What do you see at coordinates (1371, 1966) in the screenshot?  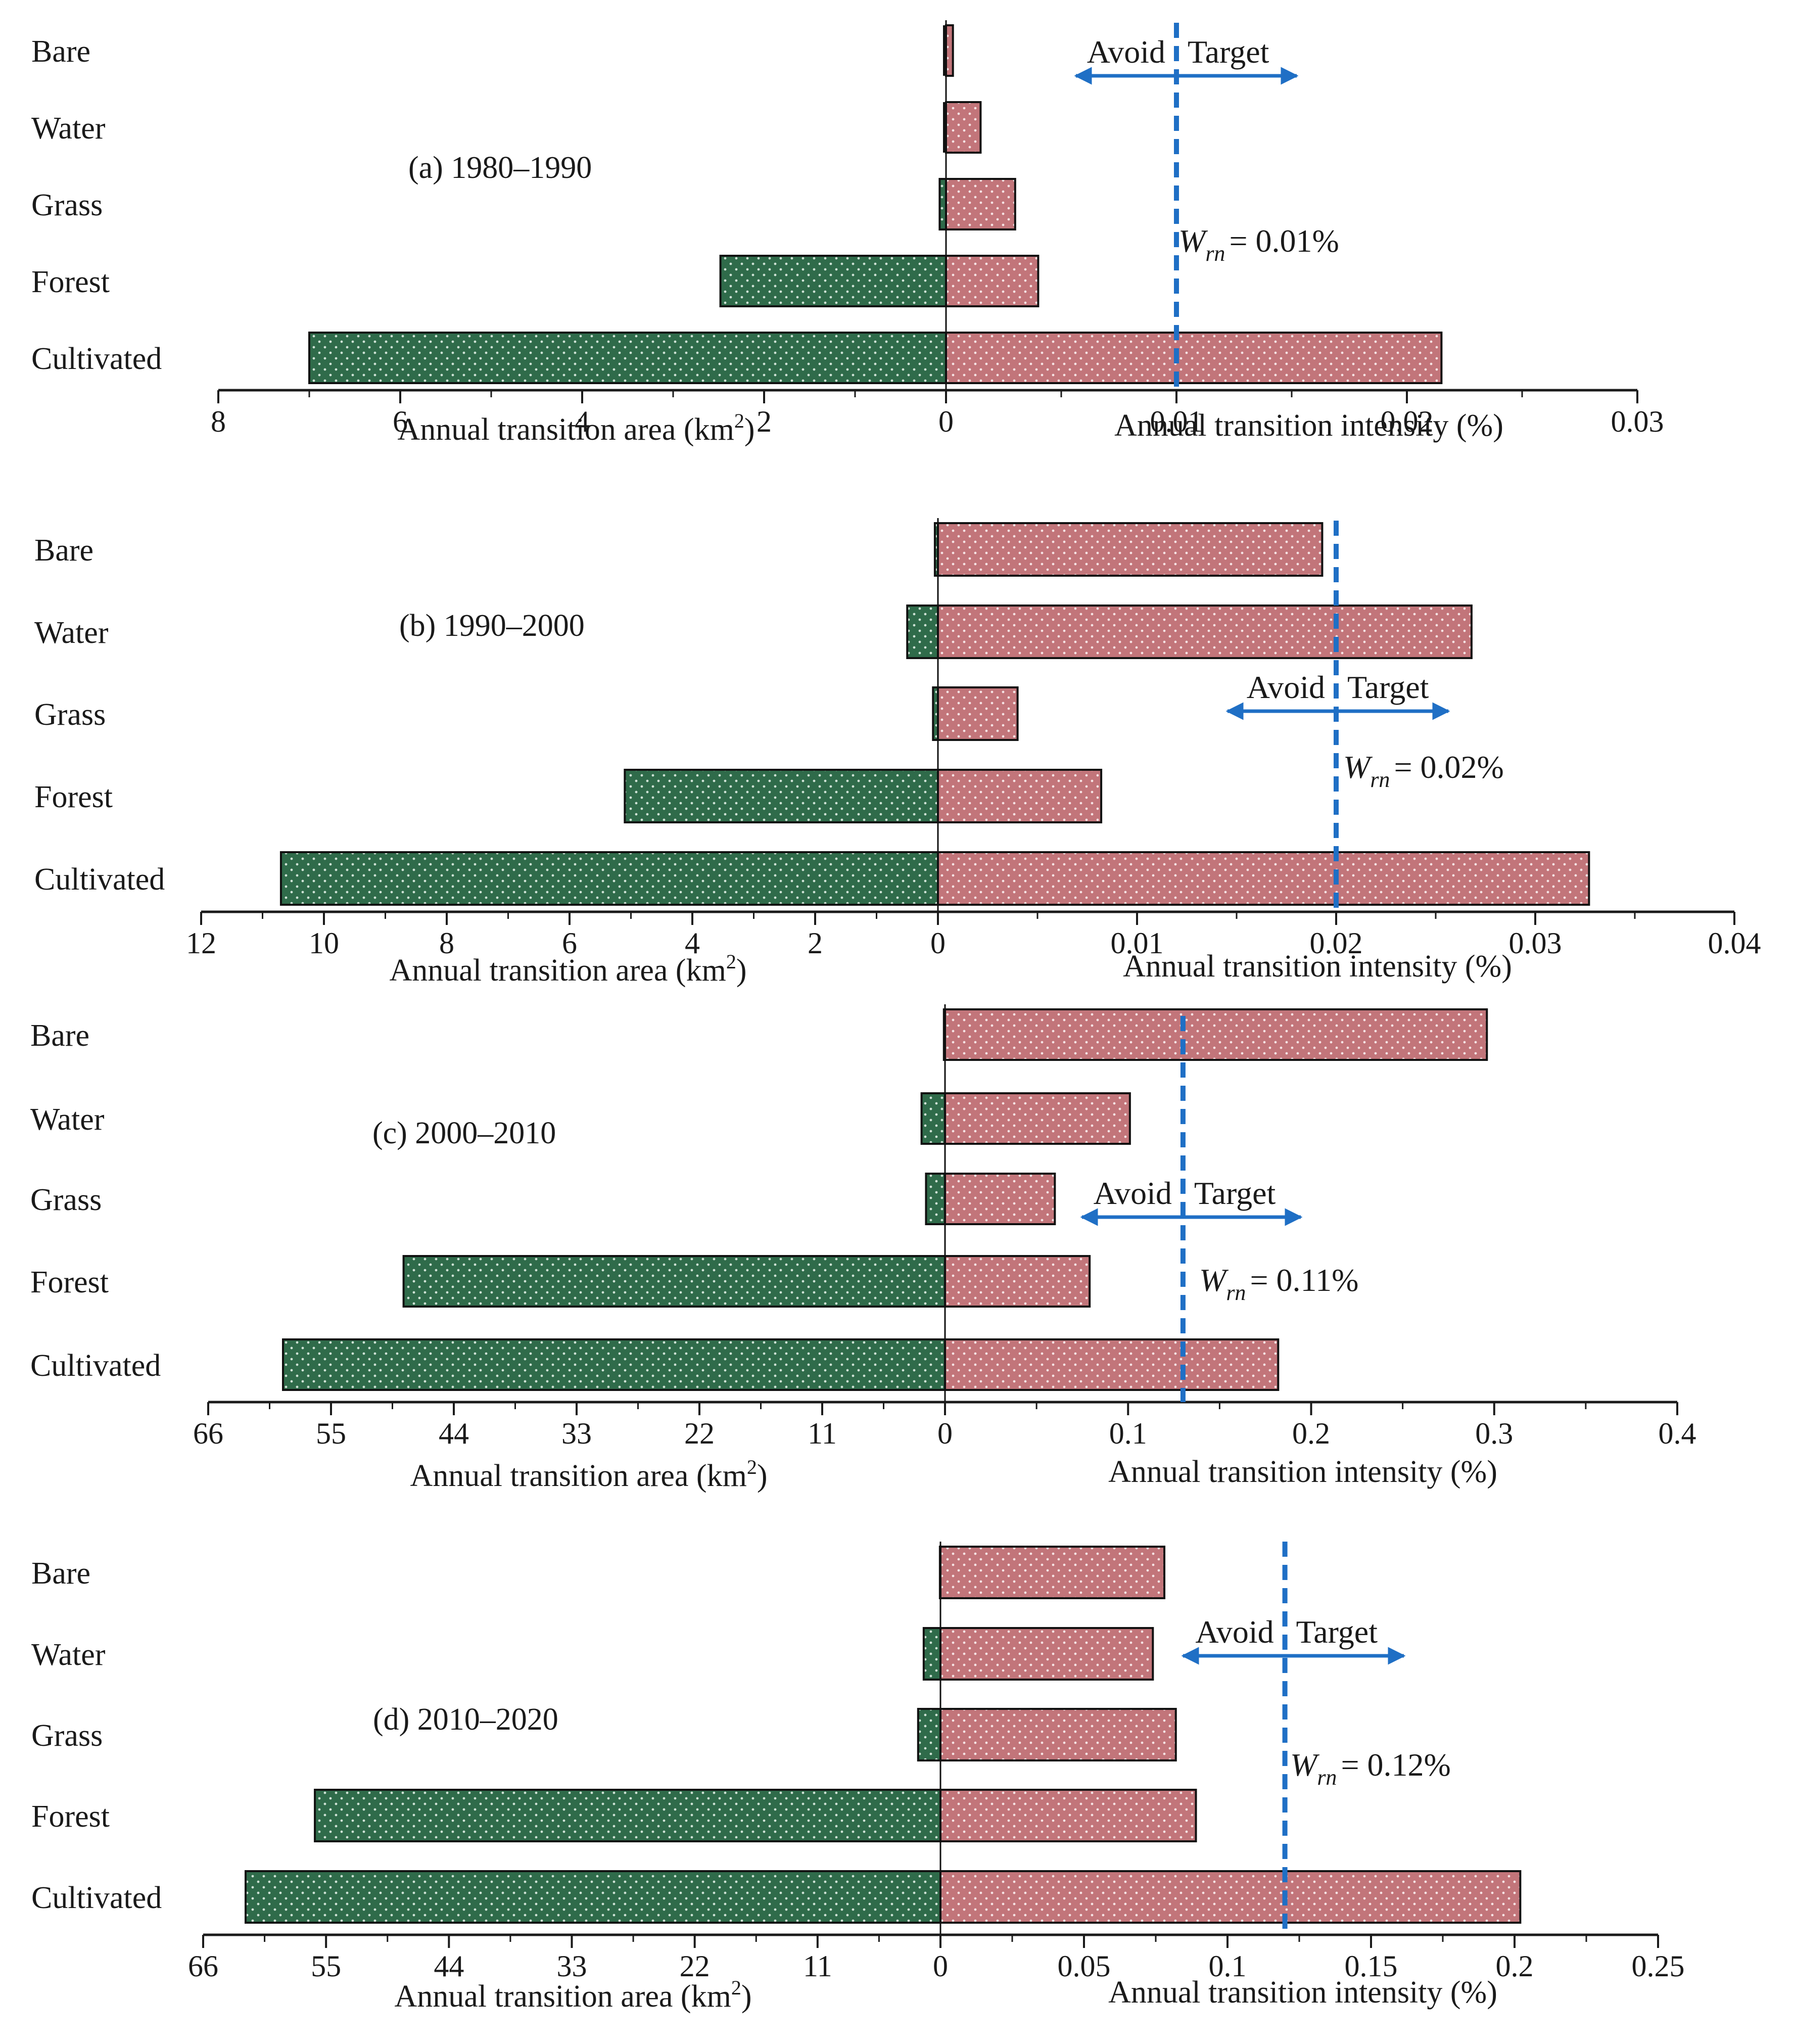 I see `right-tick-label: 0.15` at bounding box center [1371, 1966].